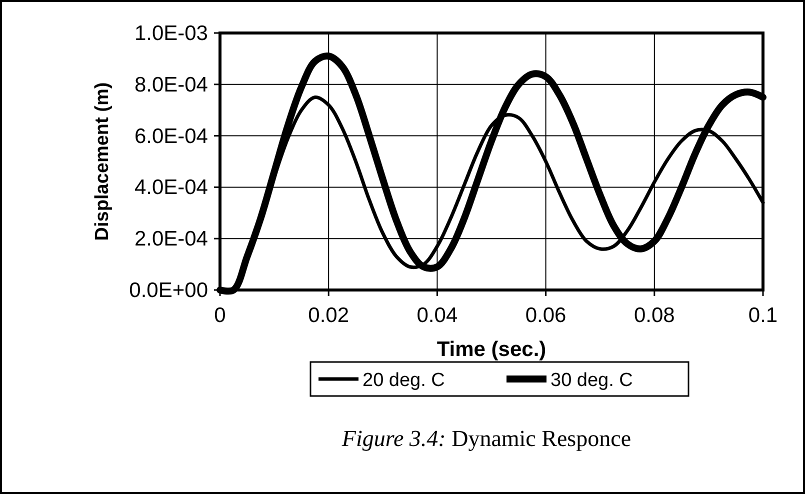 The image size is (805, 494). What do you see at coordinates (491, 349) in the screenshot?
I see `x-axis-title: Time (sec.)` at bounding box center [491, 349].